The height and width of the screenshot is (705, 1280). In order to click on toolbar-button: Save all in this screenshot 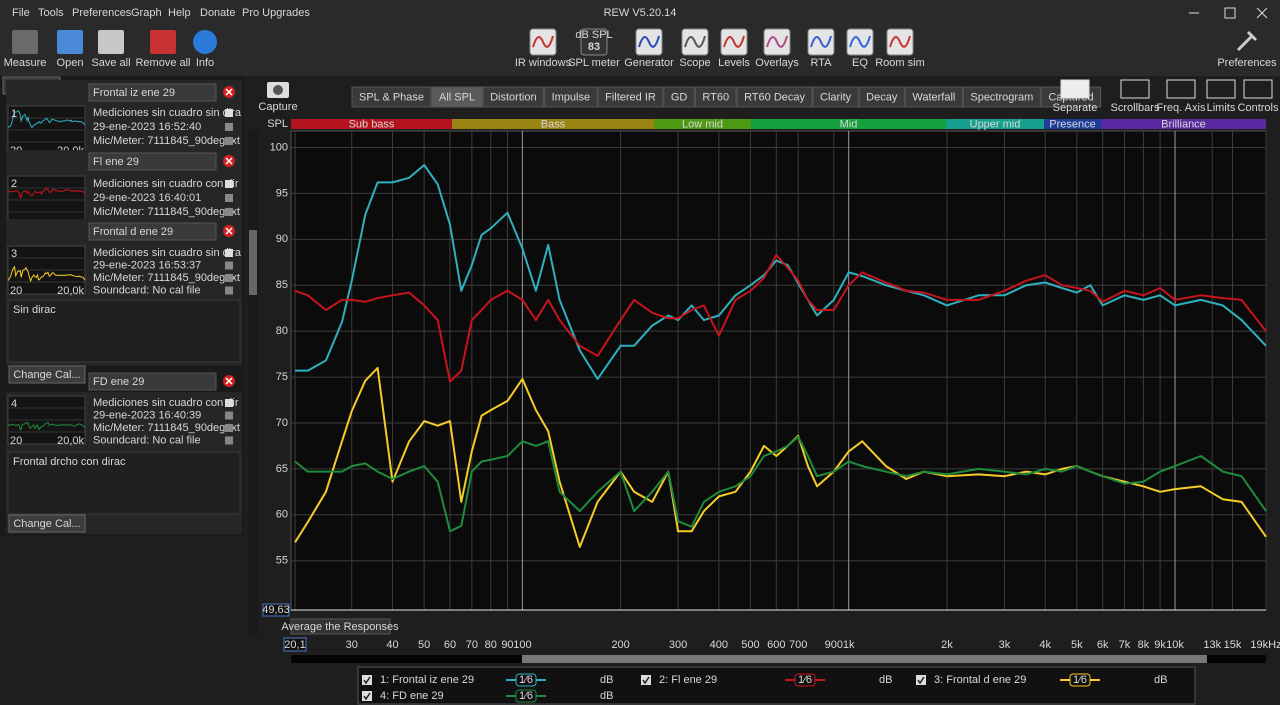, I will do `click(110, 63)`.